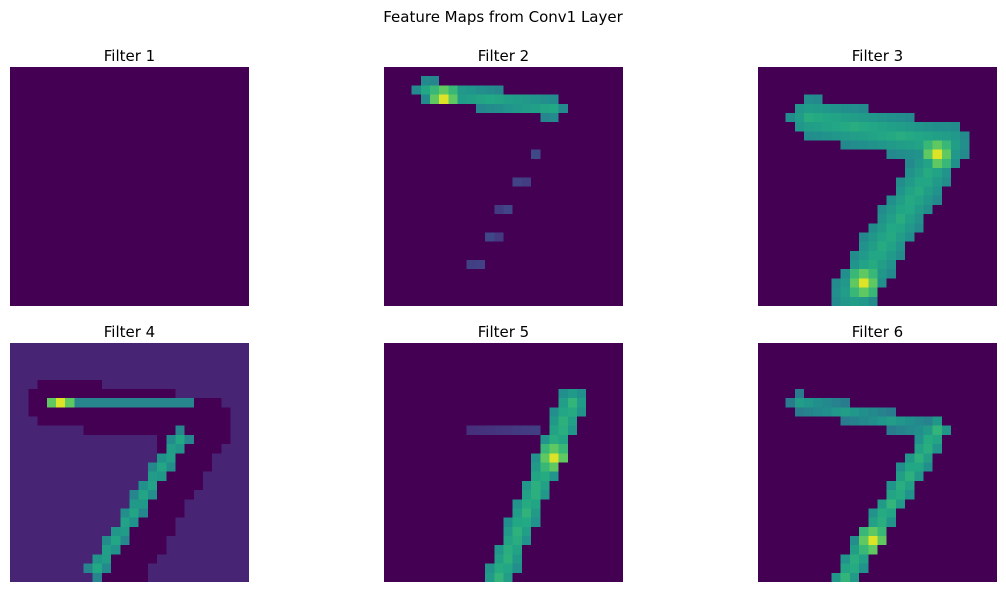  Describe the element at coordinates (503, 175) in the screenshot. I see `feature-map-panel: Filter 2` at that location.